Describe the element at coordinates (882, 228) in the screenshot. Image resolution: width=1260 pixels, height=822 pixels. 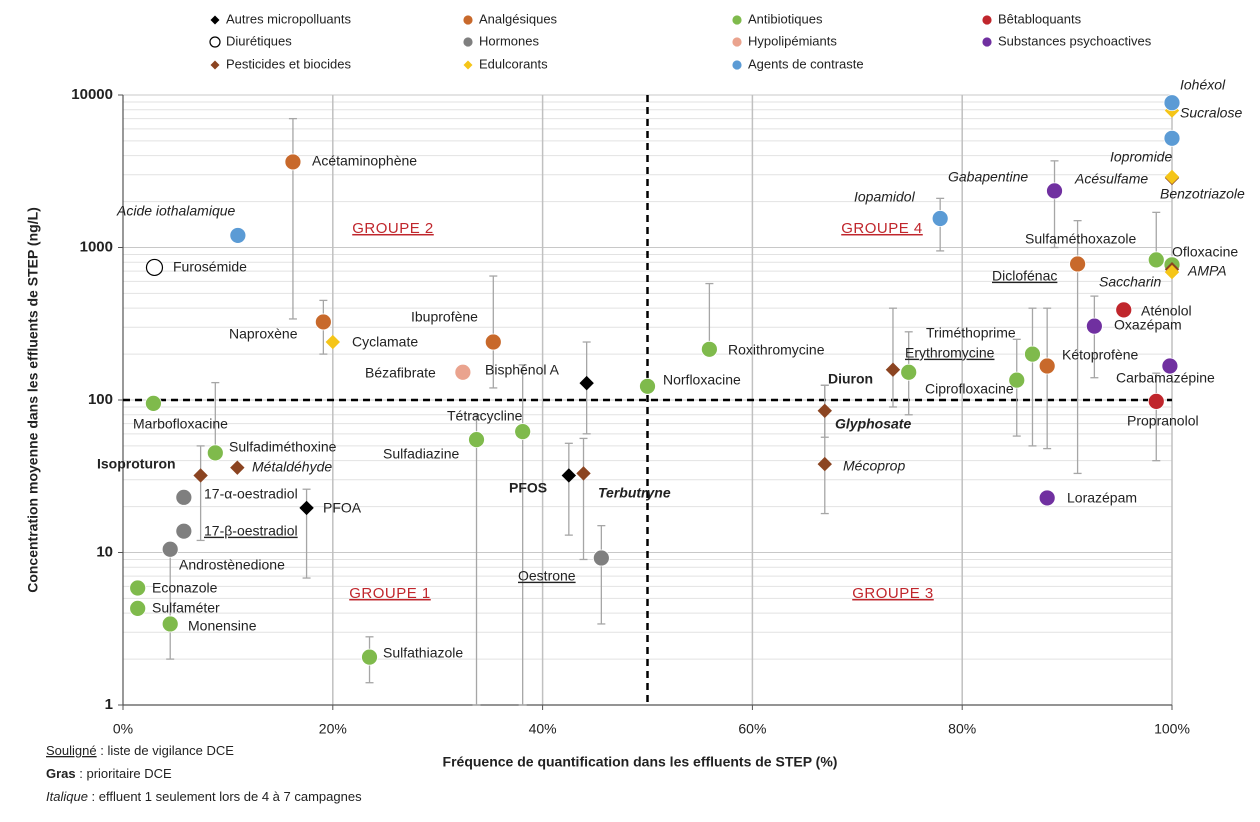
I see `group-label: GROUPE 4` at that location.